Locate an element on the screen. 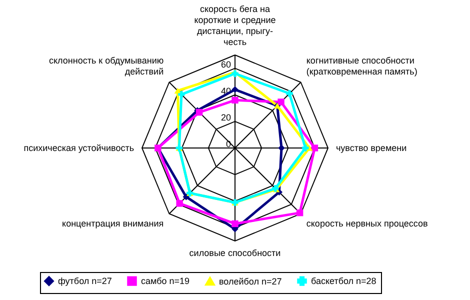  y-tick-label: 60 is located at coordinates (225, 64).